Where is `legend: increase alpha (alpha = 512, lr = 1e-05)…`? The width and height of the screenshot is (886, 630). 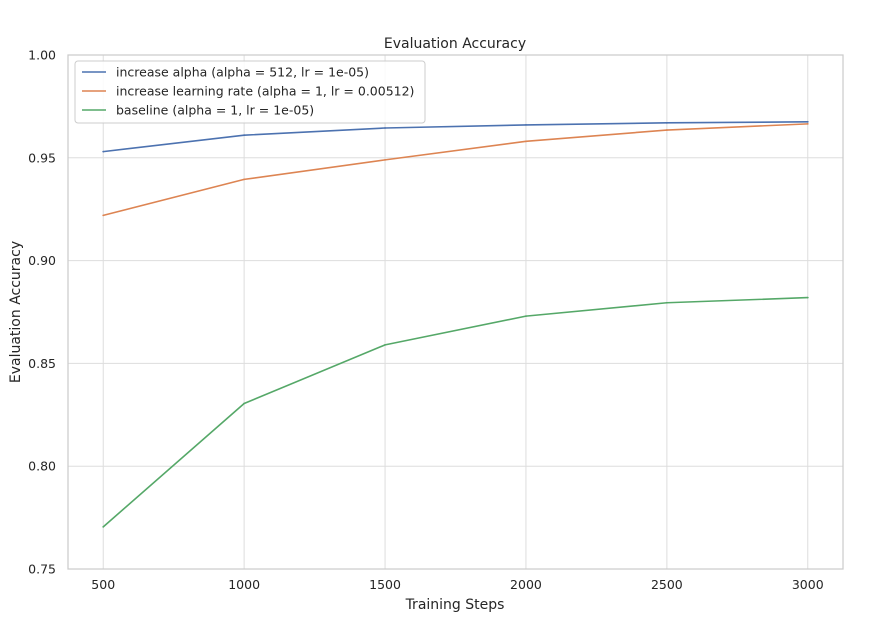
legend: increase alpha (alpha = 512, lr = 1e-05)… is located at coordinates (250, 92).